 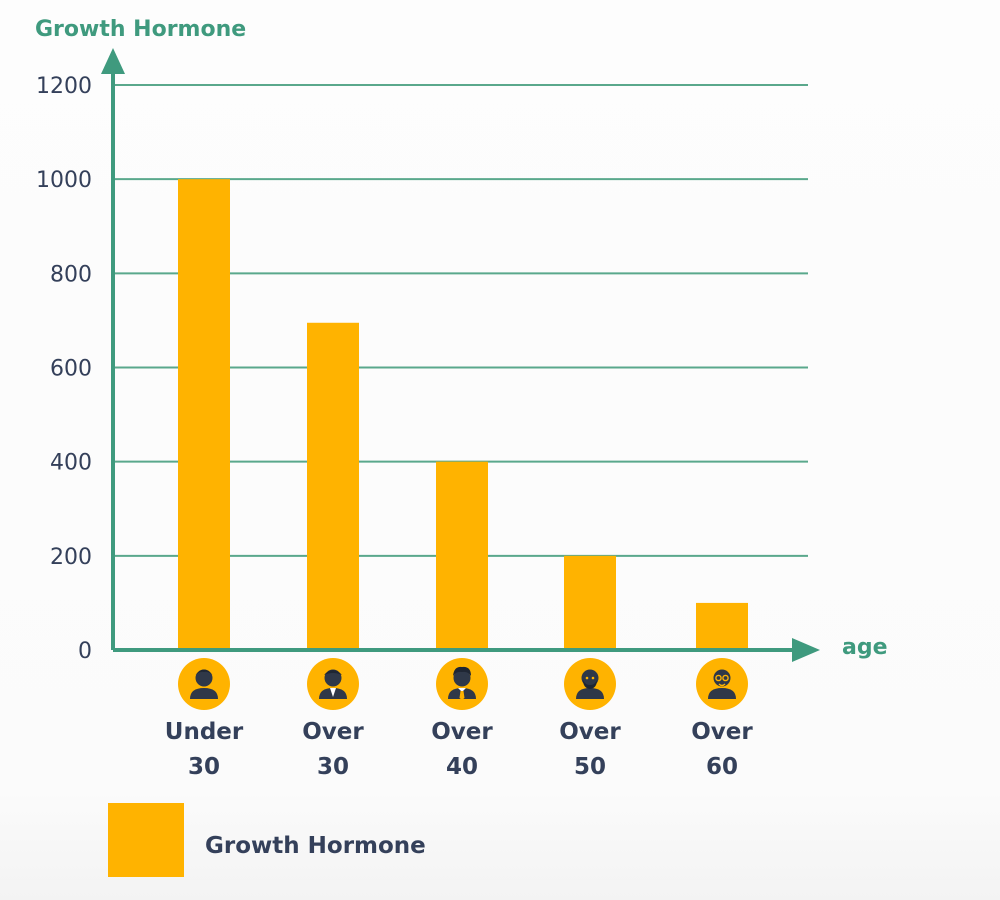 I want to click on y-tick-labels: 0 200 400 600 800 1000 1200, so click(x=64, y=369).